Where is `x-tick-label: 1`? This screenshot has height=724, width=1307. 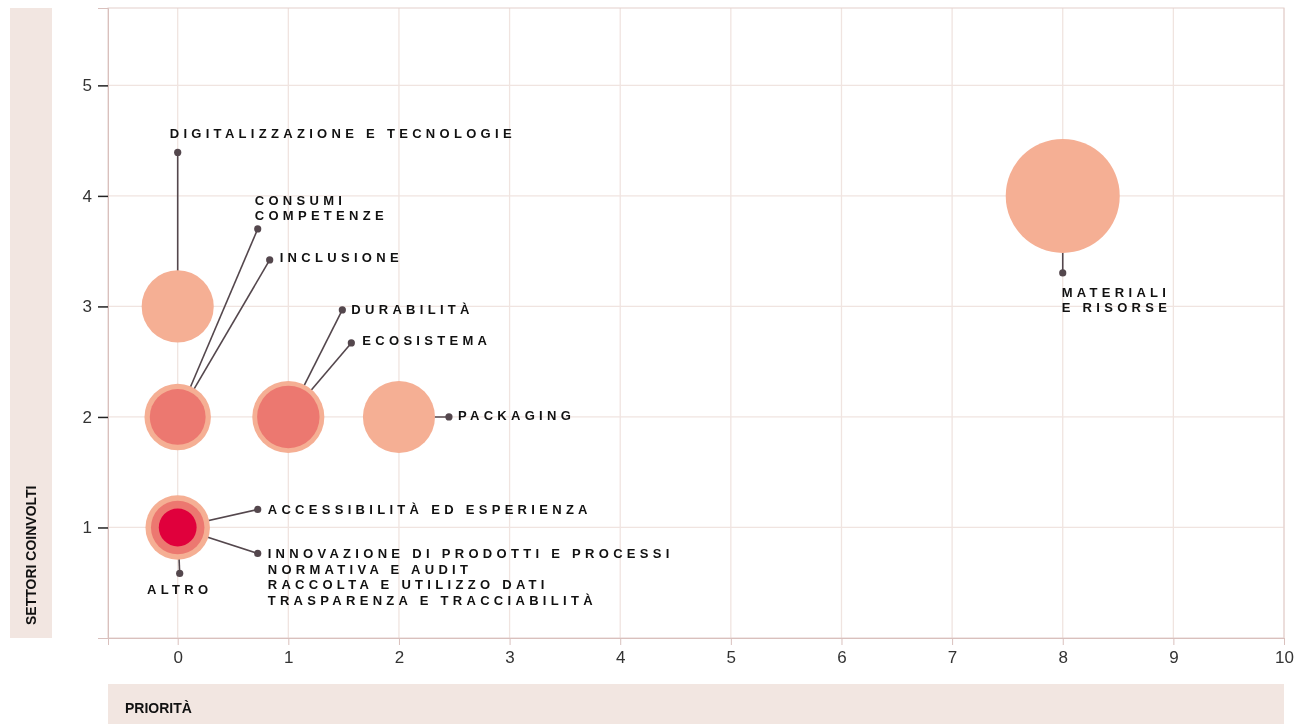 x-tick-label: 1 is located at coordinates (289, 658).